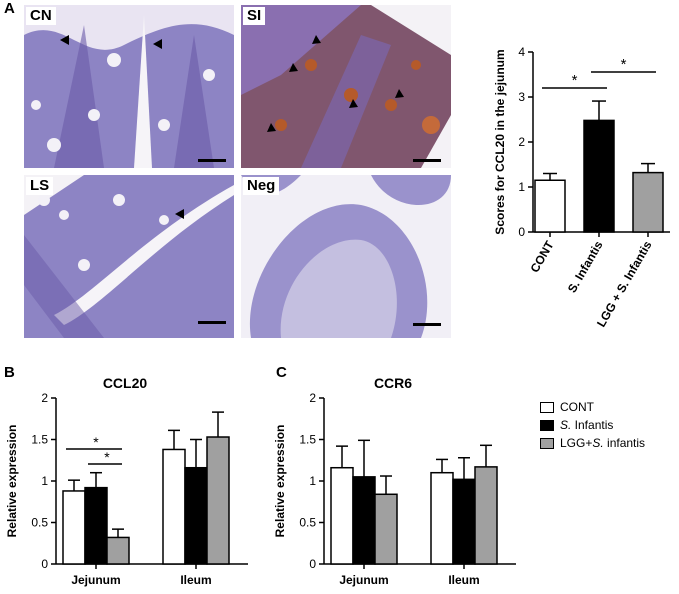 The width and height of the screenshot is (679, 594). What do you see at coordinates (40, 186) in the screenshot?
I see `micrograph-label-ls: LS` at bounding box center [40, 186].